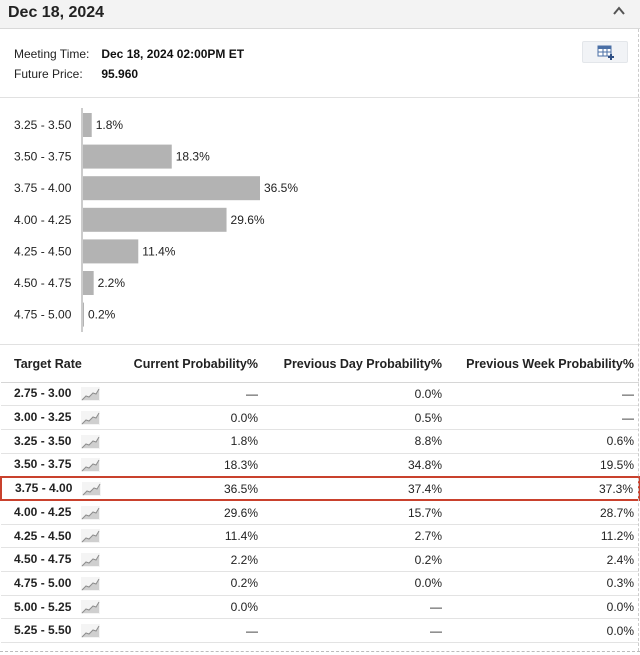  I want to click on bar-value-label: 36.5%, so click(281, 188).